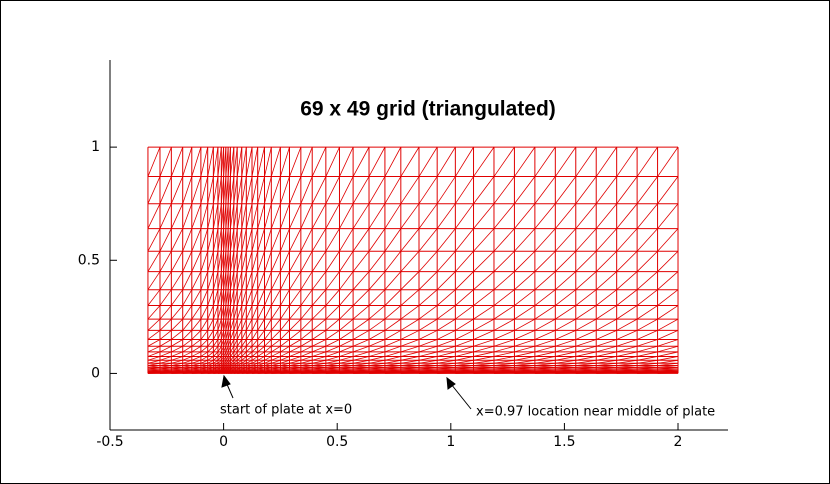  What do you see at coordinates (337, 442) in the screenshot?
I see `x-tick-label: 0.5` at bounding box center [337, 442].